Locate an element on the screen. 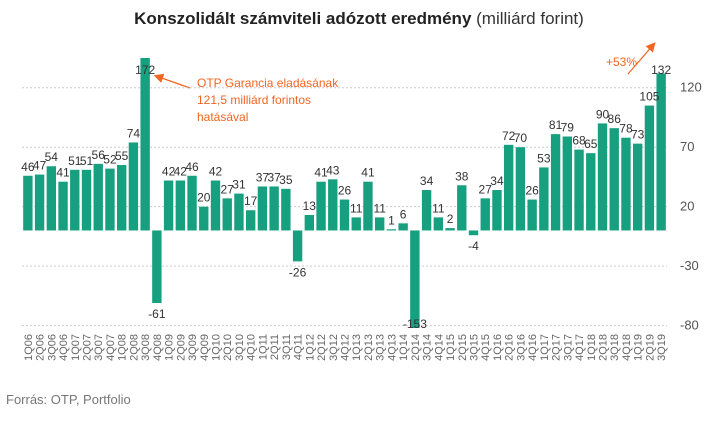  x-tick-label: 4Q06 is located at coordinates (64, 347).